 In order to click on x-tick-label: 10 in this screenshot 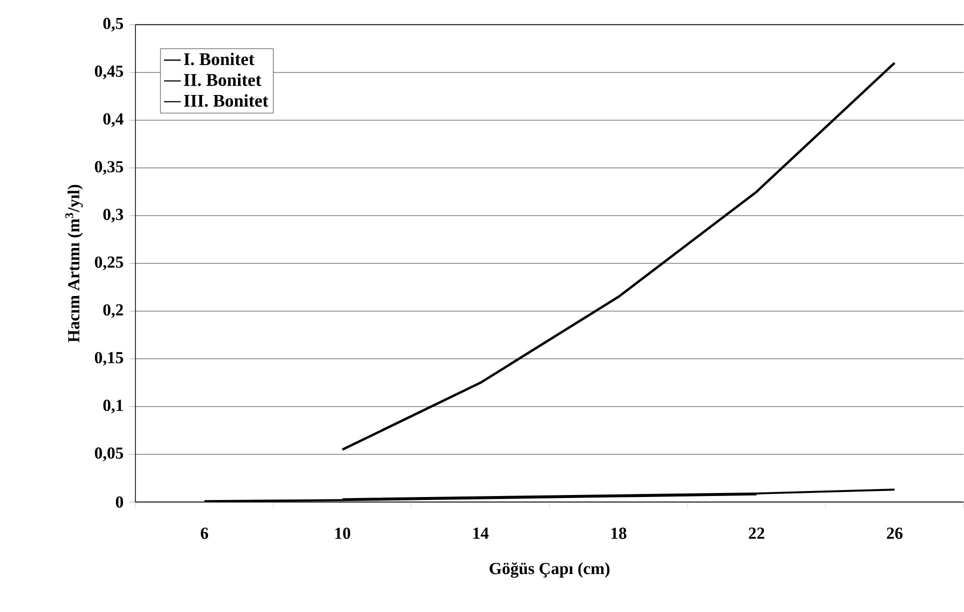, I will do `click(342, 534)`.